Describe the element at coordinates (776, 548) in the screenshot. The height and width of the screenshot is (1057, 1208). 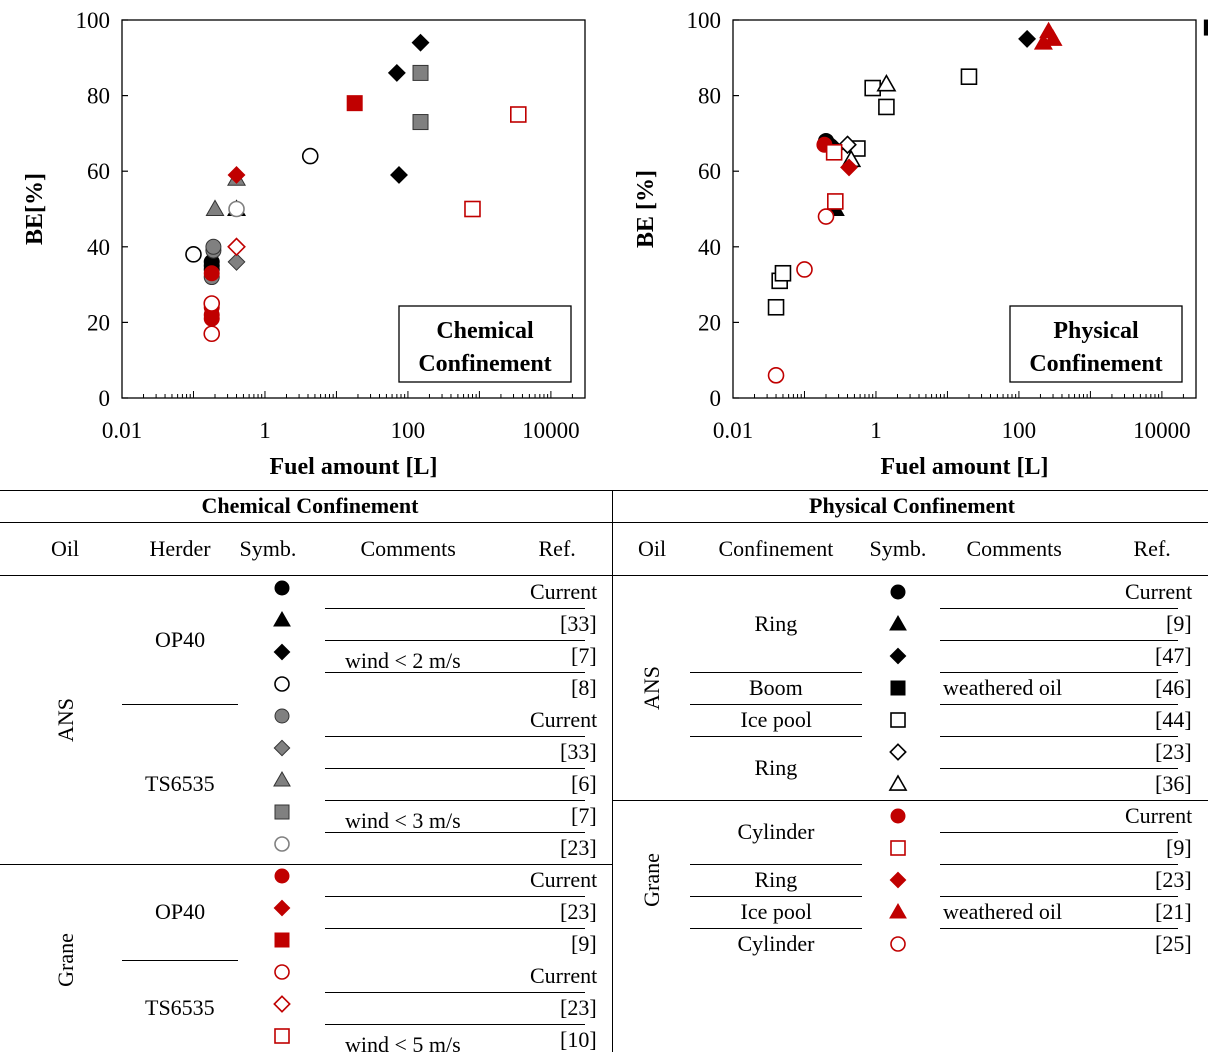
I see `right-header: Confinement` at that location.